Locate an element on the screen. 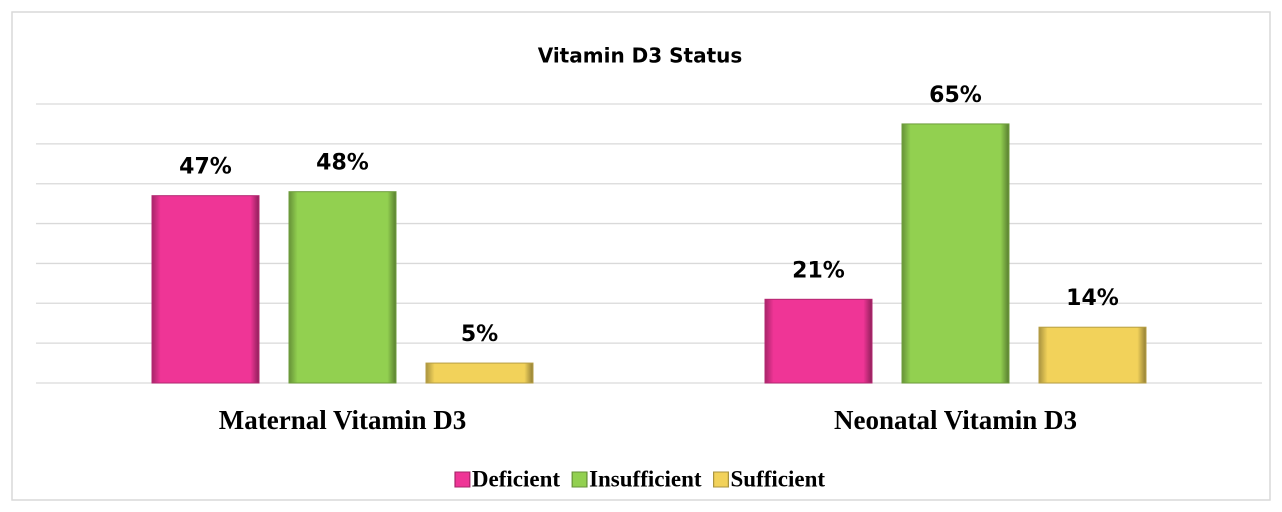 This screenshot has height=512, width=1282. legend-label: Insufficient is located at coordinates (645, 478).